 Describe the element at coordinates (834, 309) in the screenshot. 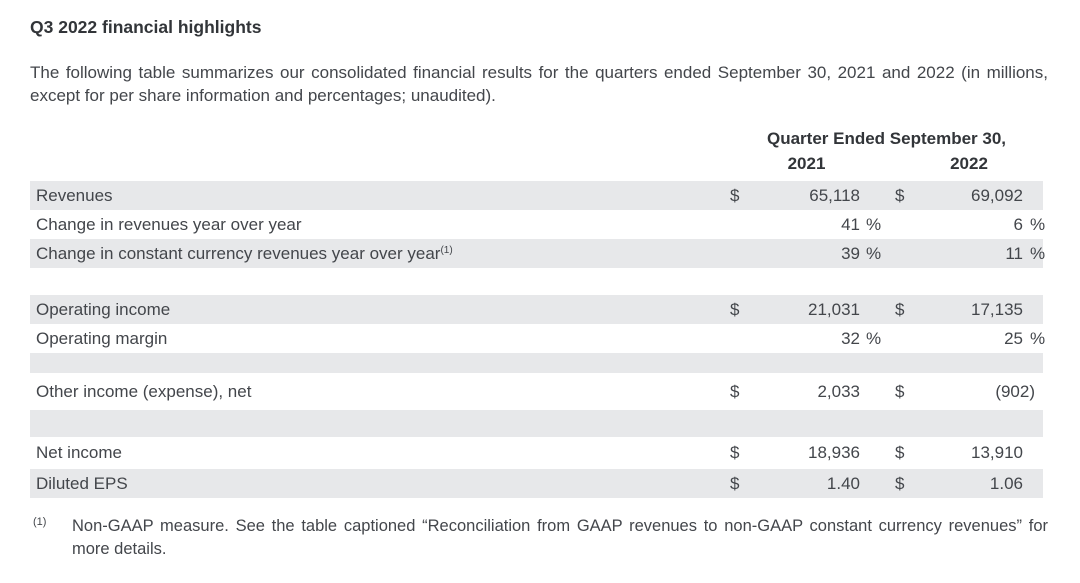

I see `value-2021: 21,031` at that location.